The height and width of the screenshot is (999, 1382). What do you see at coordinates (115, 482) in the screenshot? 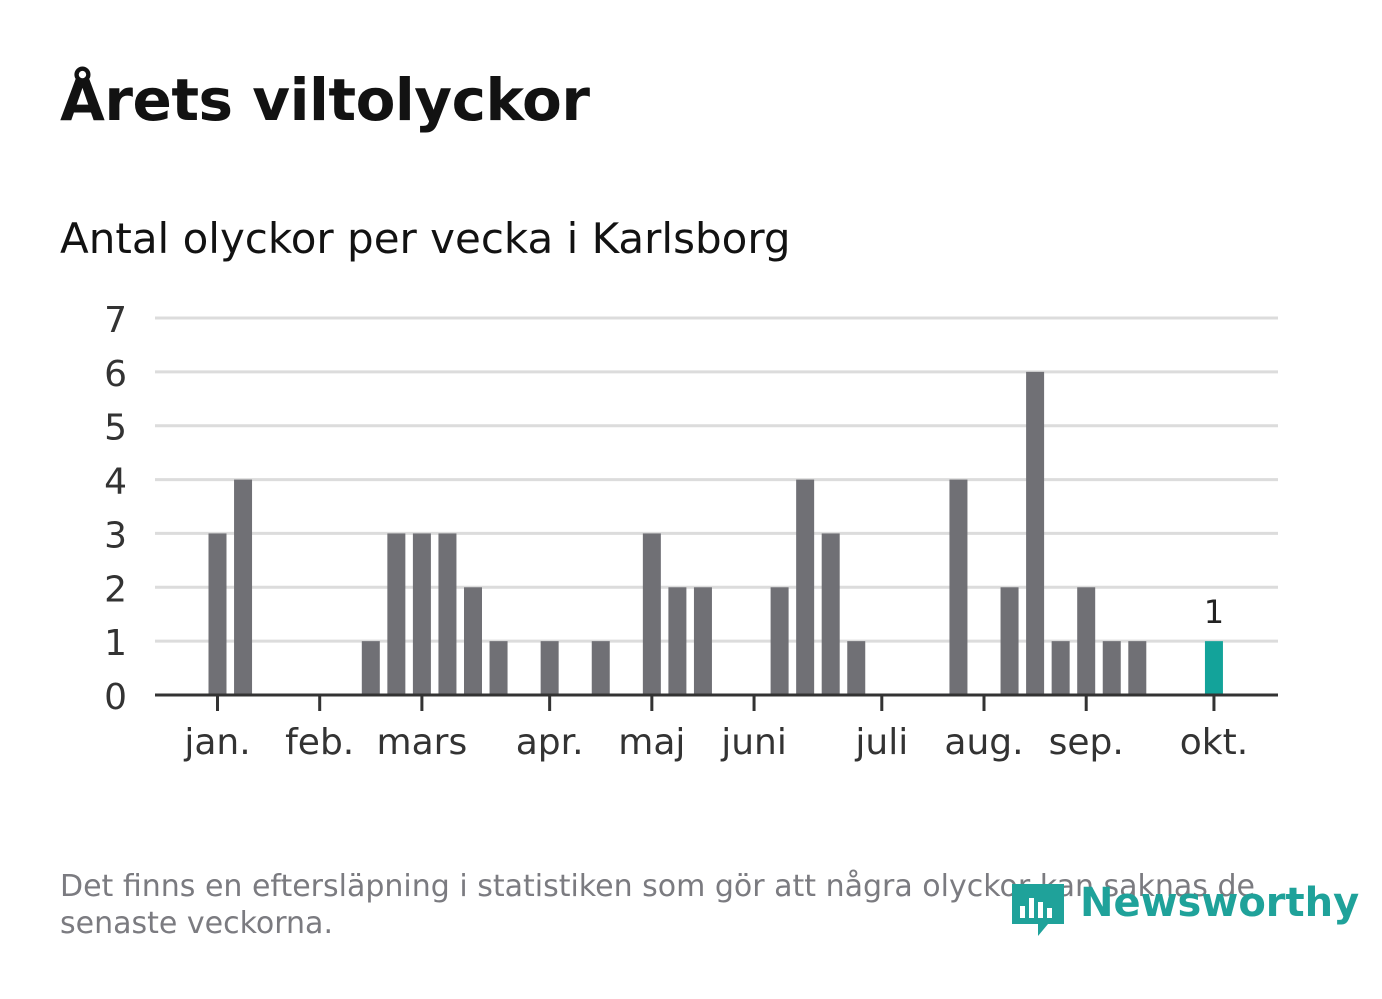
I see `y-tick-label: 4` at bounding box center [115, 482].